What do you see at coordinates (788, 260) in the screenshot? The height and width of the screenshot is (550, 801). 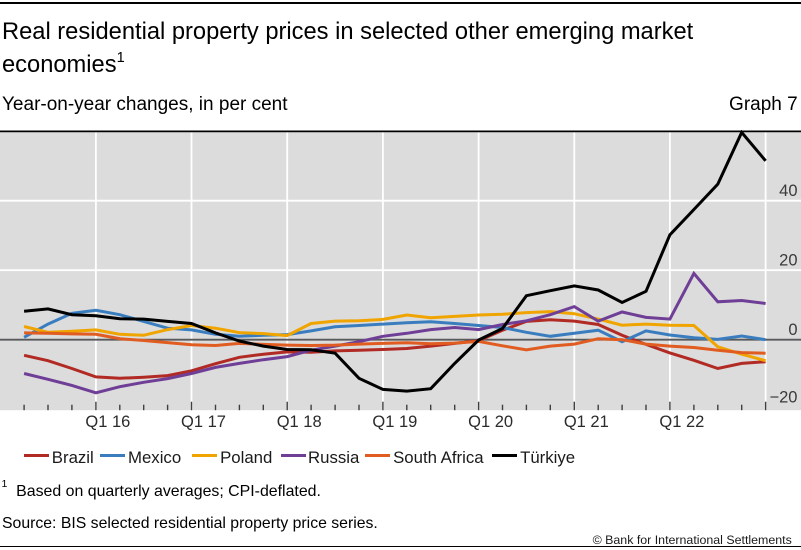 I see `svg-text: 20` at bounding box center [788, 260].